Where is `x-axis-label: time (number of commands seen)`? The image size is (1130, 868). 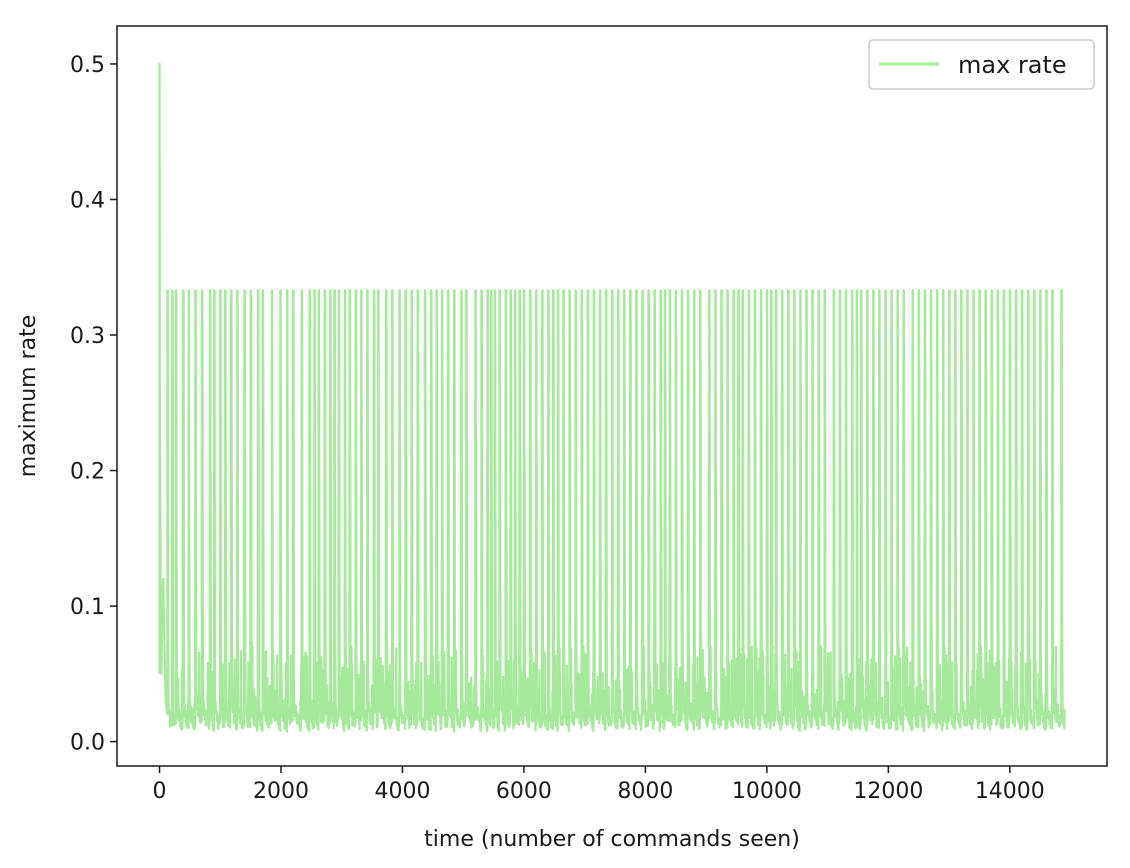 x-axis-label: time (number of commands seen) is located at coordinates (612, 839).